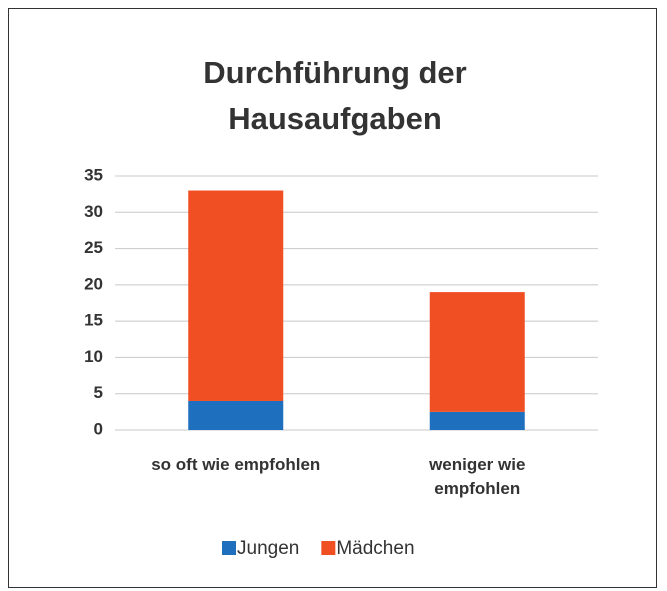  What do you see at coordinates (93, 174) in the screenshot?
I see `y-tick-label: 35` at bounding box center [93, 174].